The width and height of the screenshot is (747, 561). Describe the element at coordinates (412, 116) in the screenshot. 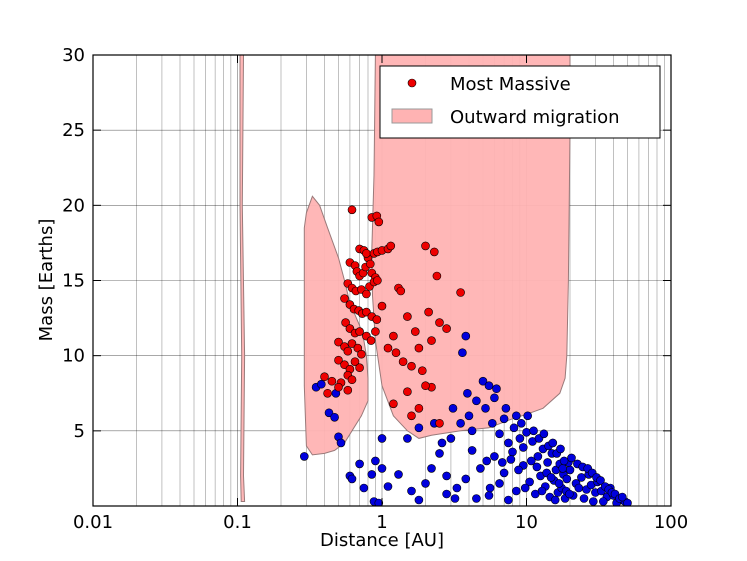

I see `legend-patch-outward-migration` at that location.